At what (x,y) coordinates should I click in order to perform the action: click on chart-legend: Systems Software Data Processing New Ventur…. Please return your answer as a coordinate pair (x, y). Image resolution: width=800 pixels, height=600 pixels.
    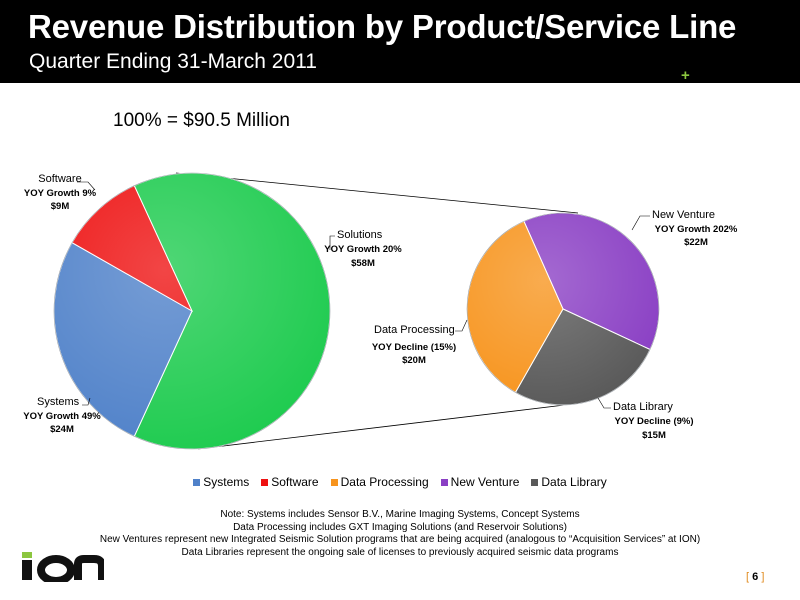
    Looking at the image, I should click on (400, 482).